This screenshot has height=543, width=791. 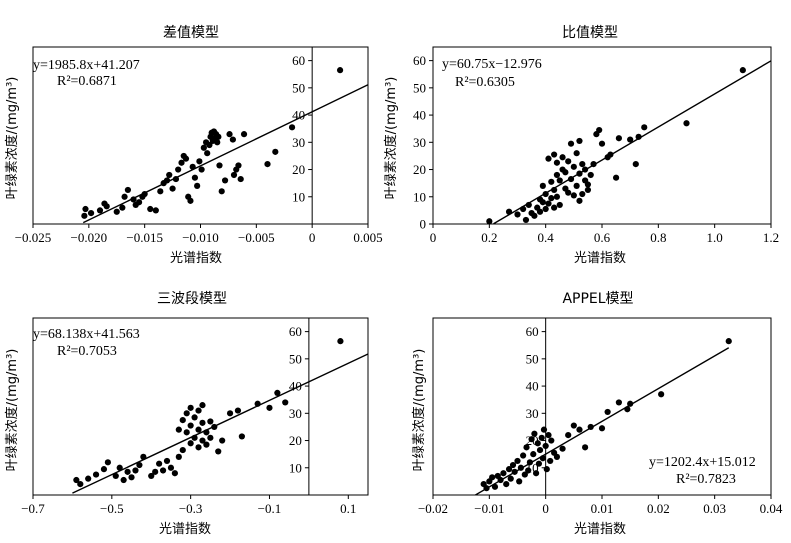 I want to click on x-tick-label: −0.1, so click(x=270, y=508).